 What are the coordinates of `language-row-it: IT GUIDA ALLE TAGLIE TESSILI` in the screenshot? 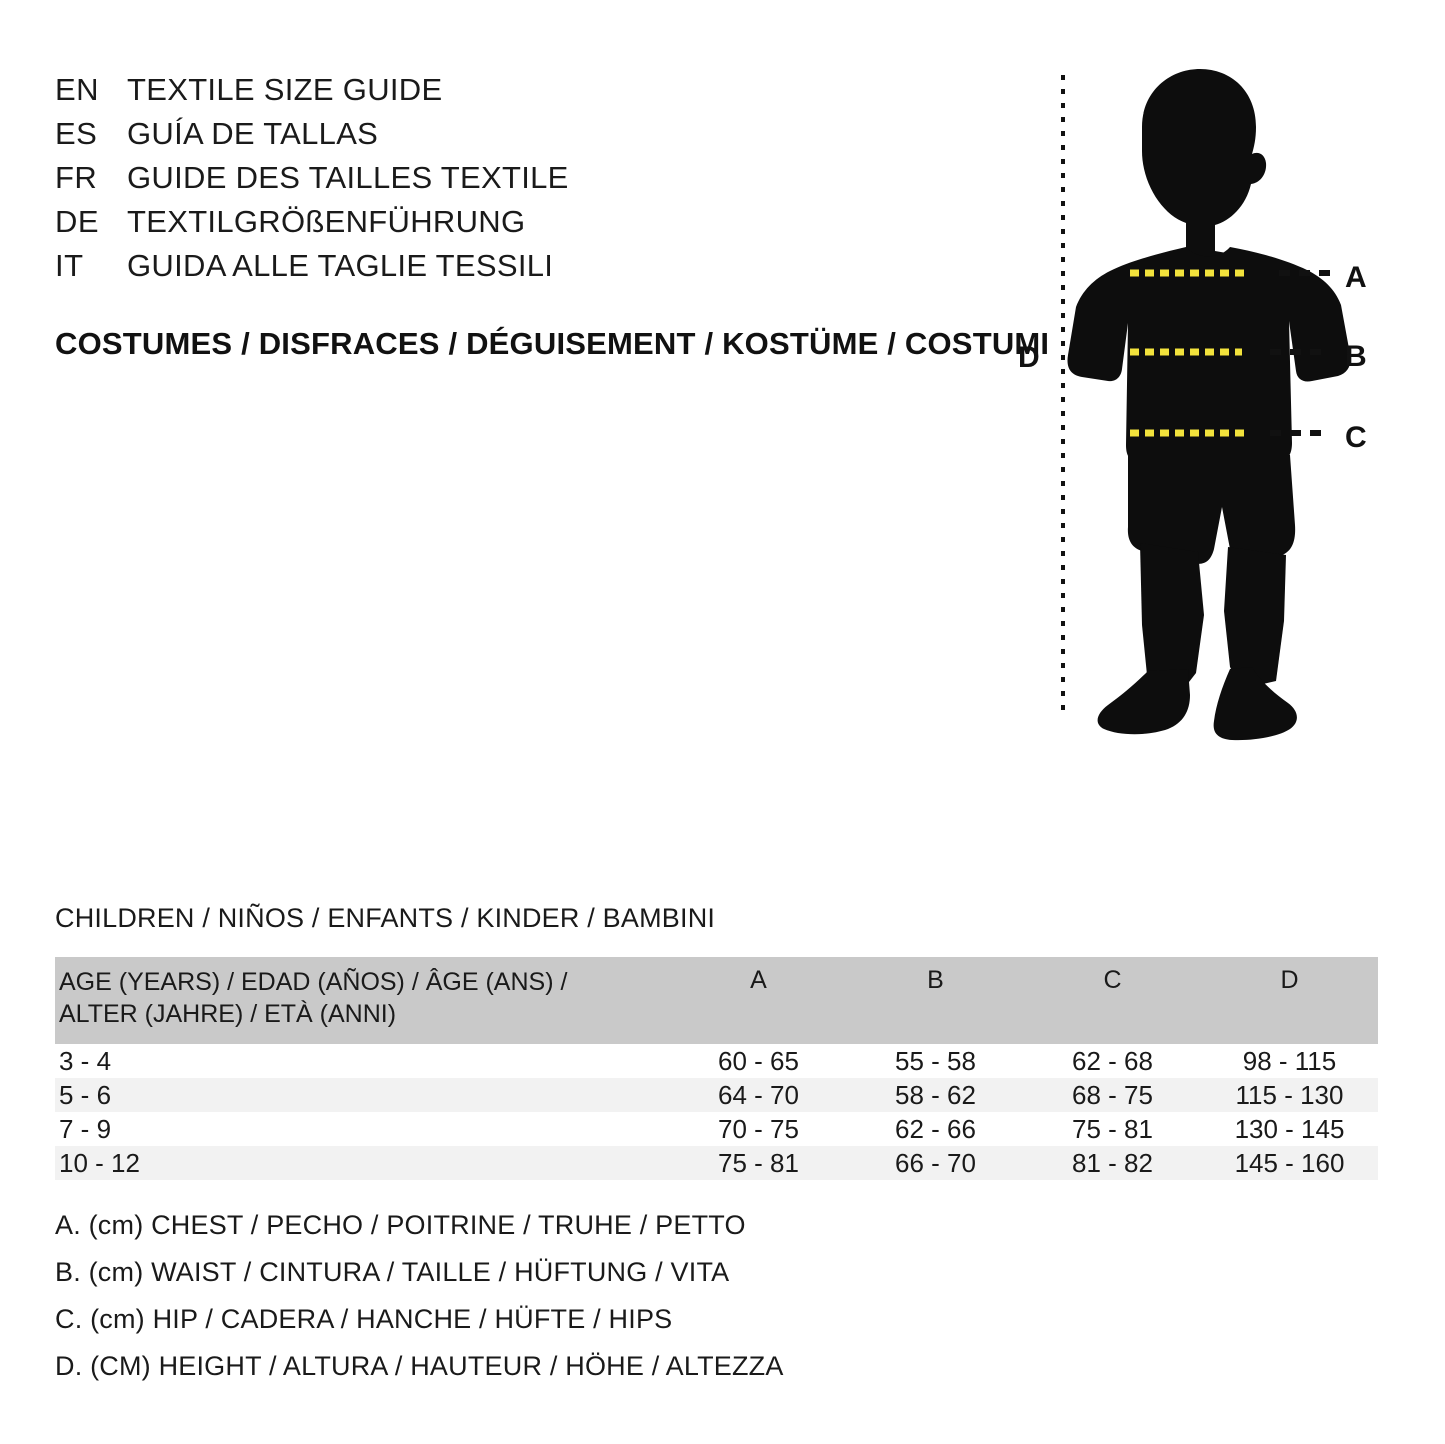 It's located at (365, 270).